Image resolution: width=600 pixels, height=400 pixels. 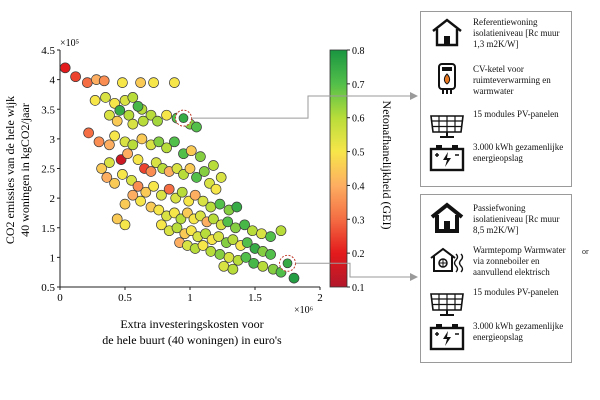 What do you see at coordinates (414, 277) in the screenshot?
I see `connector-arrow-bottom` at bounding box center [414, 277].